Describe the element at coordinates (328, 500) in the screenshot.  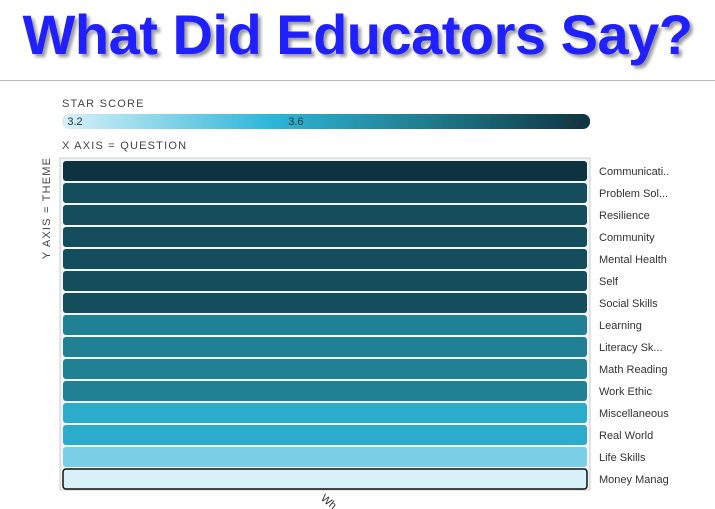
I see `x-tick-label: Wh` at that location.